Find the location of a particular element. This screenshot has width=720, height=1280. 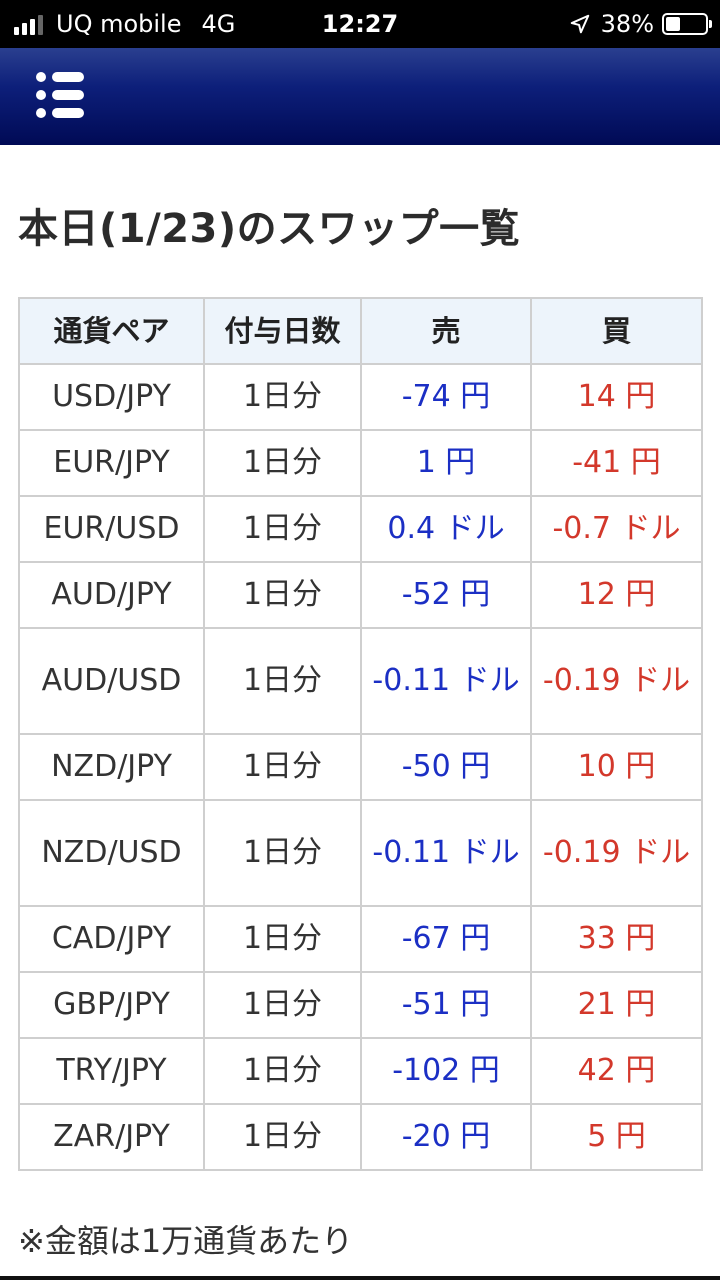

buy-cell: -0.7 ドル is located at coordinates (616, 529).